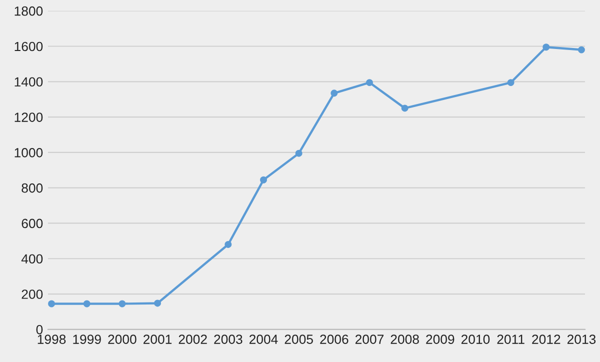 This screenshot has height=362, width=600. What do you see at coordinates (369, 339) in the screenshot?
I see `x-tick-label: 2007` at bounding box center [369, 339].